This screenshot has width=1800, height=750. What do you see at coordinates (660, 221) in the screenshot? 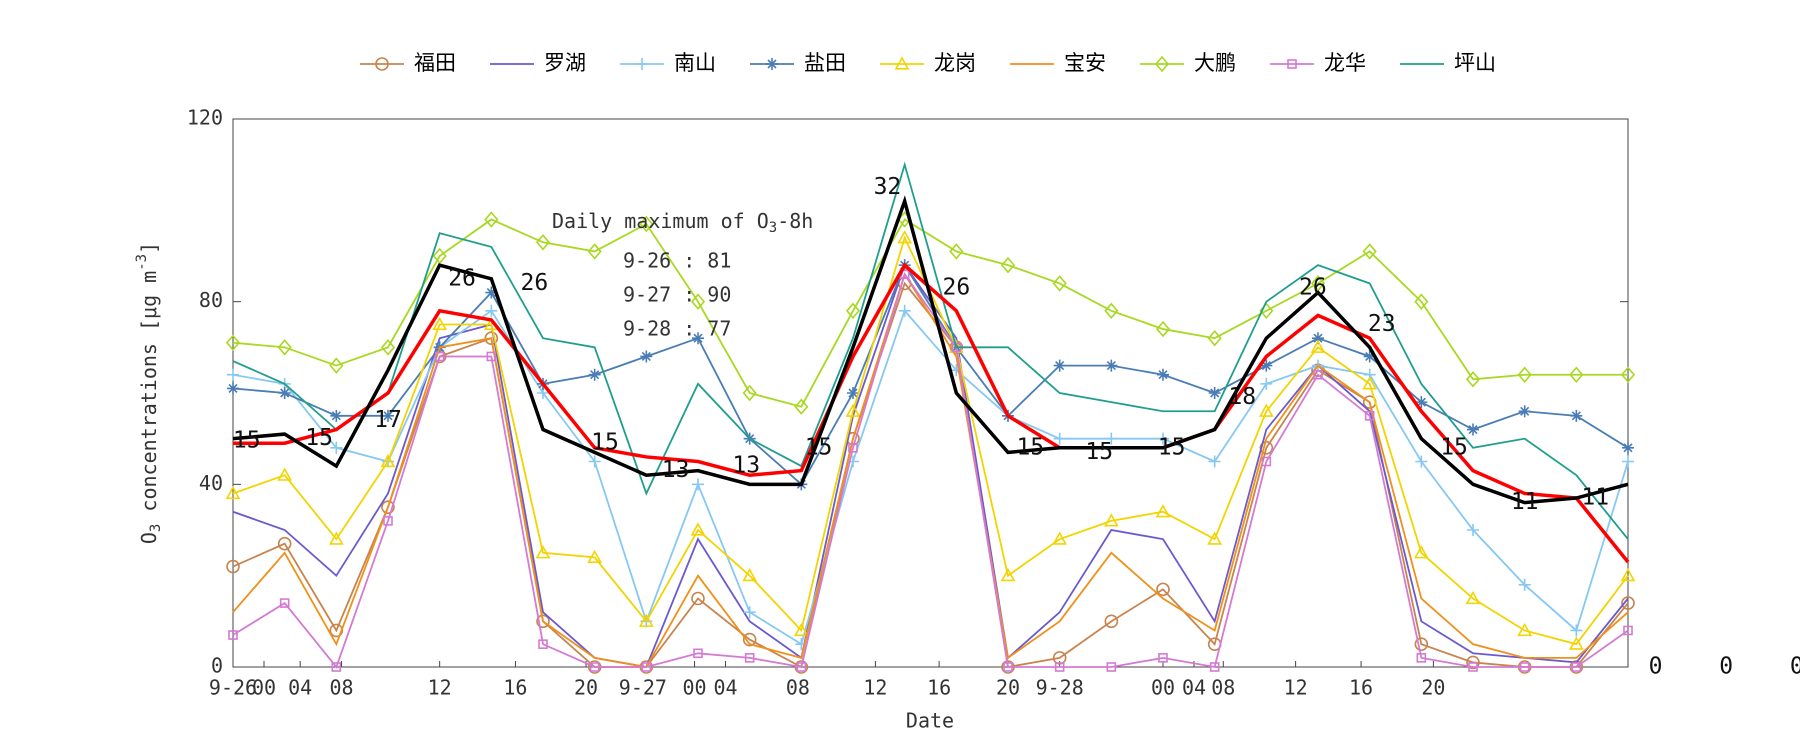
I see `box-title-part: Daily maximum of O` at bounding box center [660, 221].